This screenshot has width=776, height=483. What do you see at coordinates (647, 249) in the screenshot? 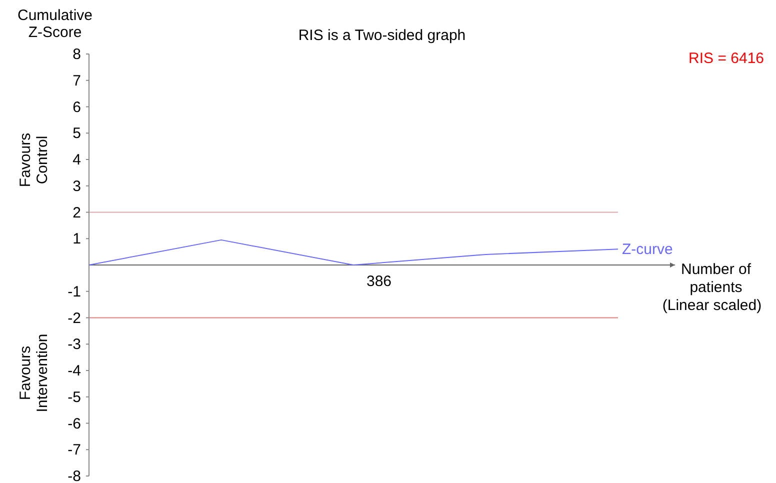
I see `series-label: Z-curve` at bounding box center [647, 249].